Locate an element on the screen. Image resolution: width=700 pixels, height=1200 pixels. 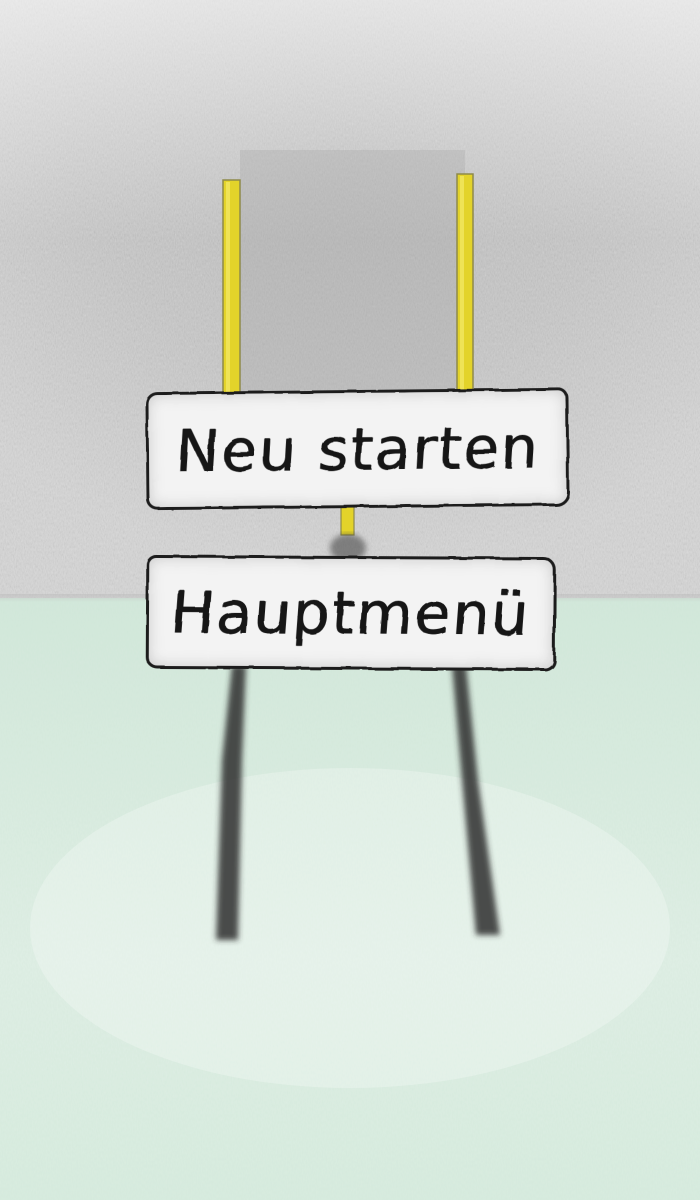
main-menu-button-label: Hauptmenü is located at coordinates (351, 613).